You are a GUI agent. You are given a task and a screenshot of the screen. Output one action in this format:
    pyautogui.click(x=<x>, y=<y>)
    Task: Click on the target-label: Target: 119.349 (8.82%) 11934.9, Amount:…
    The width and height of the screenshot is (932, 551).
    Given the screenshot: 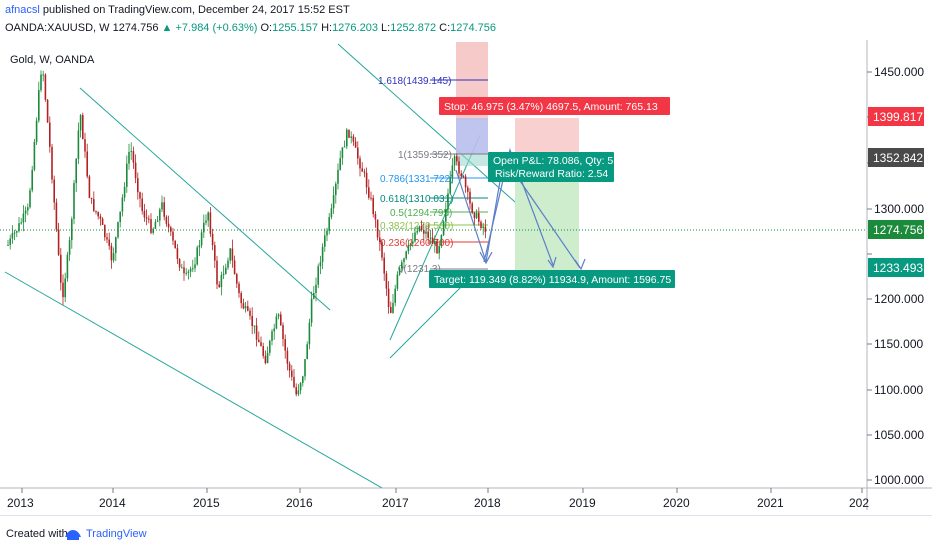 What is the action you would take?
    pyautogui.click(x=552, y=279)
    